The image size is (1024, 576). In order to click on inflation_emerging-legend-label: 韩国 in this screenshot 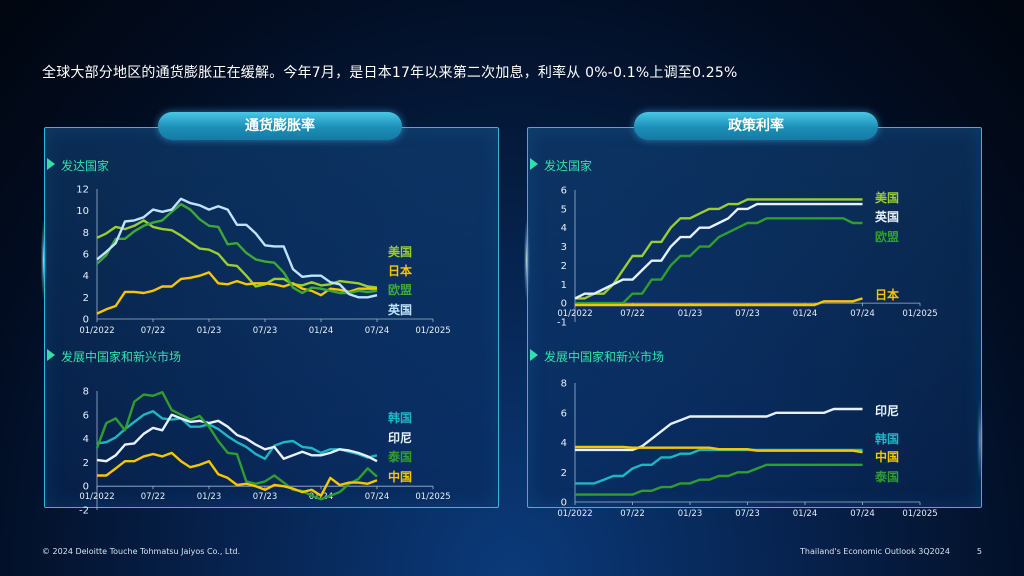, I will do `click(400, 417)`.